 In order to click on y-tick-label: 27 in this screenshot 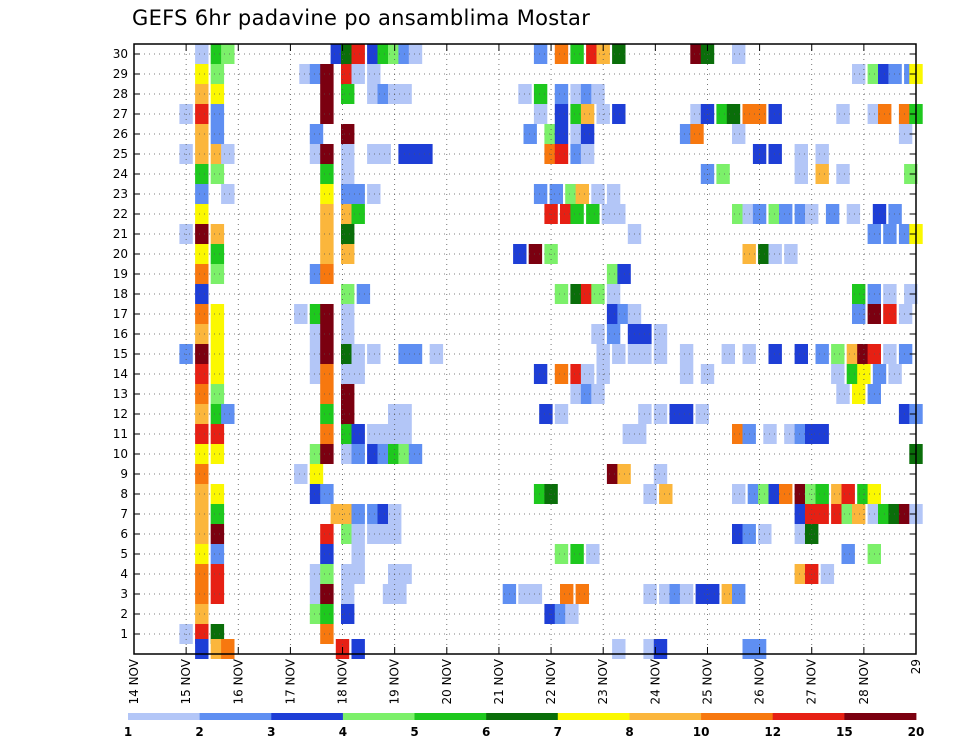, I will do `click(120, 114)`.